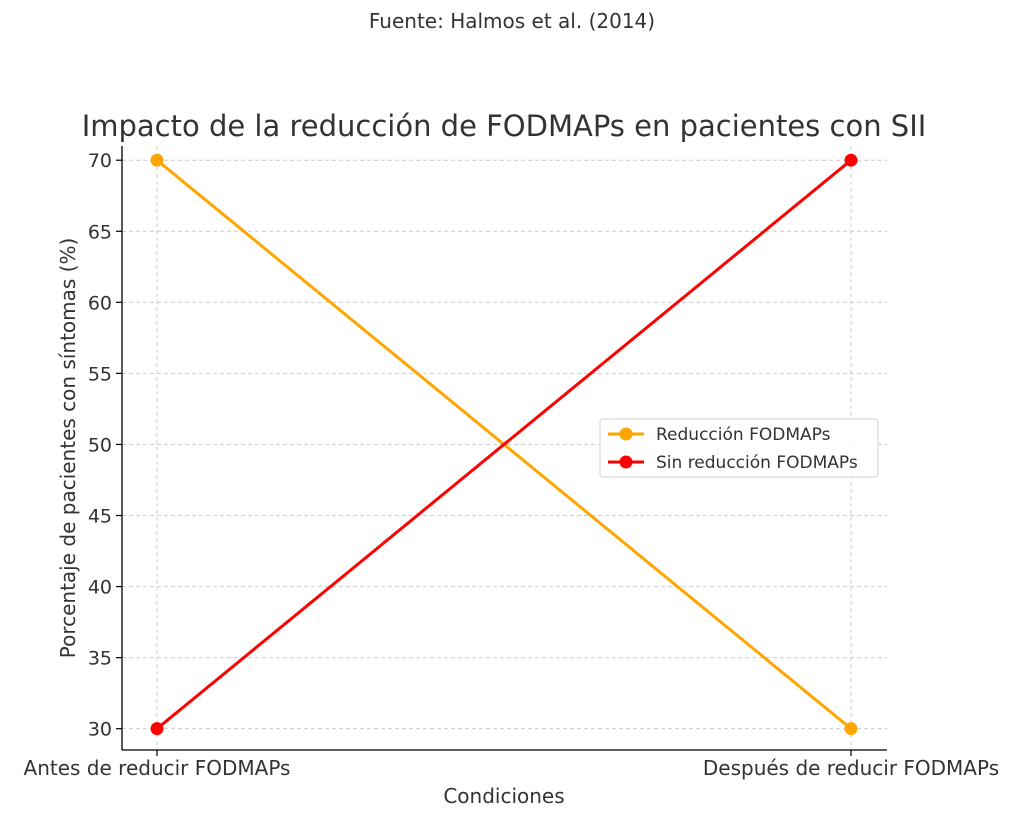 Image resolution: width=1024 pixels, height=820 pixels. What do you see at coordinates (100, 517) in the screenshot?
I see `y-tick-label: 45` at bounding box center [100, 517].